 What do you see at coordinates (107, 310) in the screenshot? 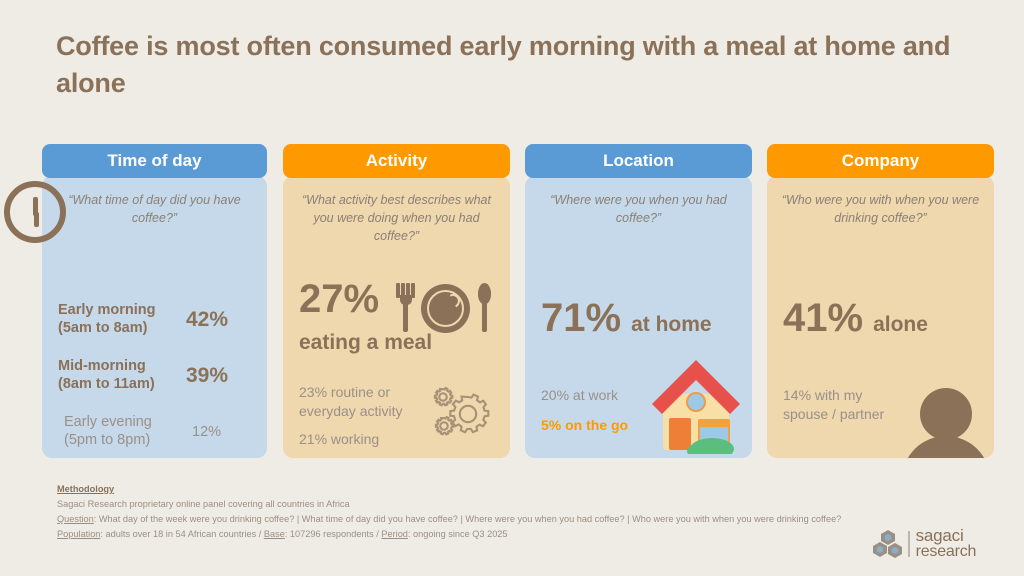
I see `stat-name: Early morning` at bounding box center [107, 310].